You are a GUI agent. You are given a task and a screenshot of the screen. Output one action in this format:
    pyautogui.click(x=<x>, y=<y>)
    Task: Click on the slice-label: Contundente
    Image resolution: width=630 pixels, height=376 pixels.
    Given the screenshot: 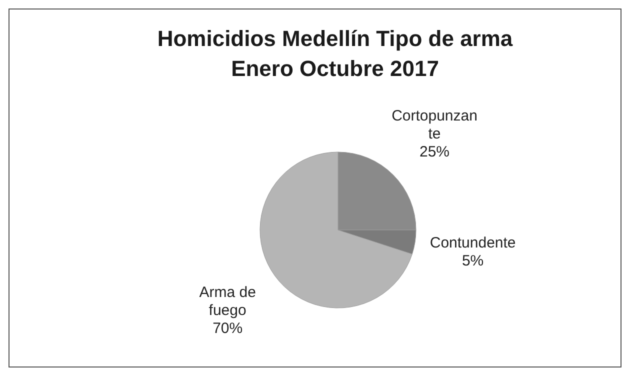 What is the action you would take?
    pyautogui.click(x=473, y=243)
    